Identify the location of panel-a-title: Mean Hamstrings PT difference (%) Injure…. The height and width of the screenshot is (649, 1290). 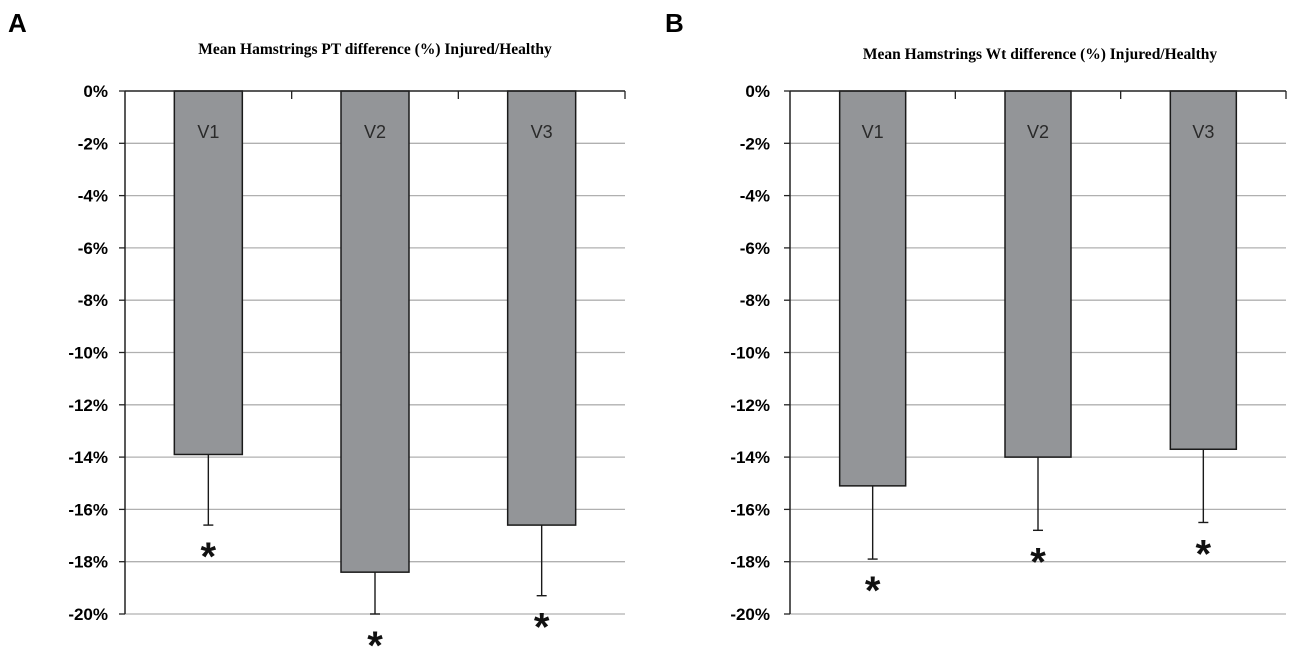
(375, 49).